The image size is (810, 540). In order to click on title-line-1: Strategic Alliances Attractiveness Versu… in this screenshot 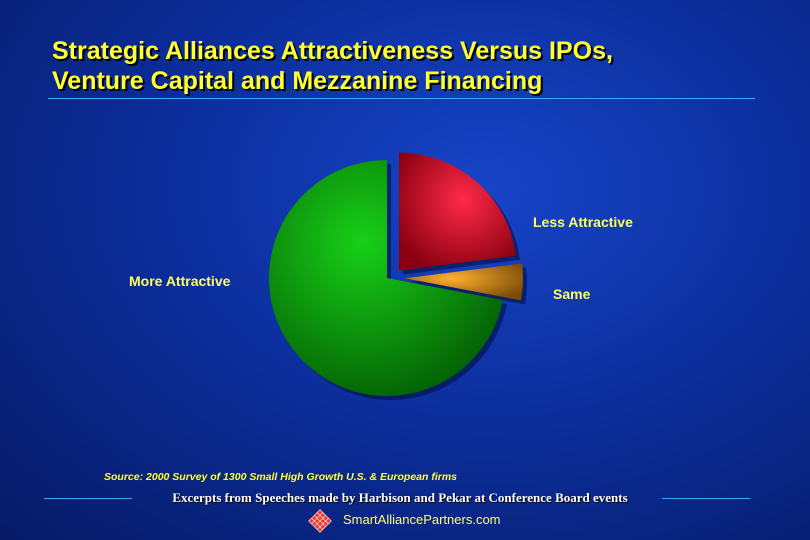, I will do `click(332, 51)`.